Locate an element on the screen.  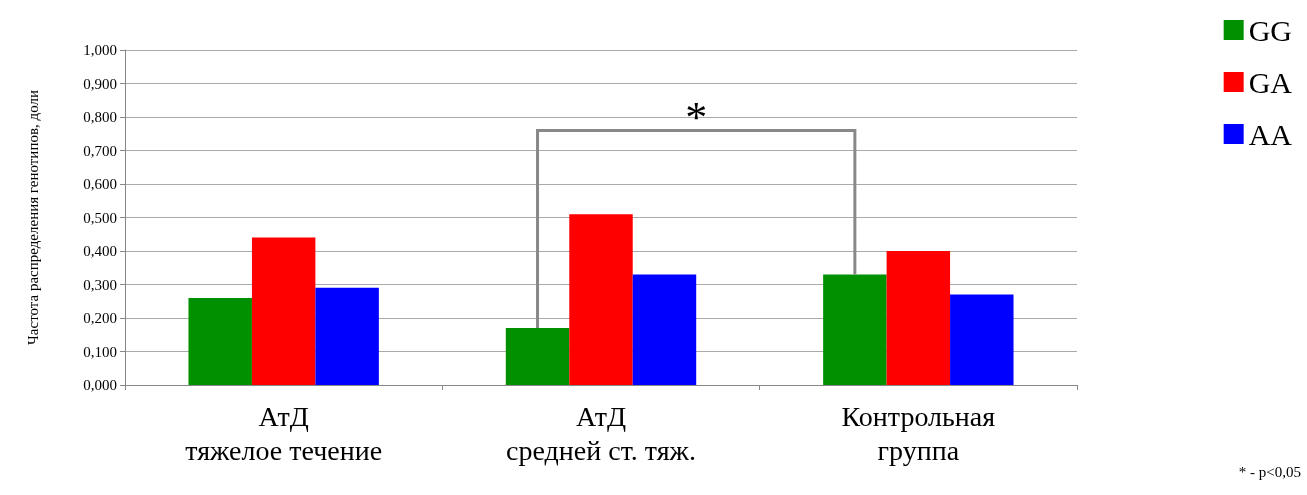
y-tick-label: 0,200 is located at coordinates (100, 318).